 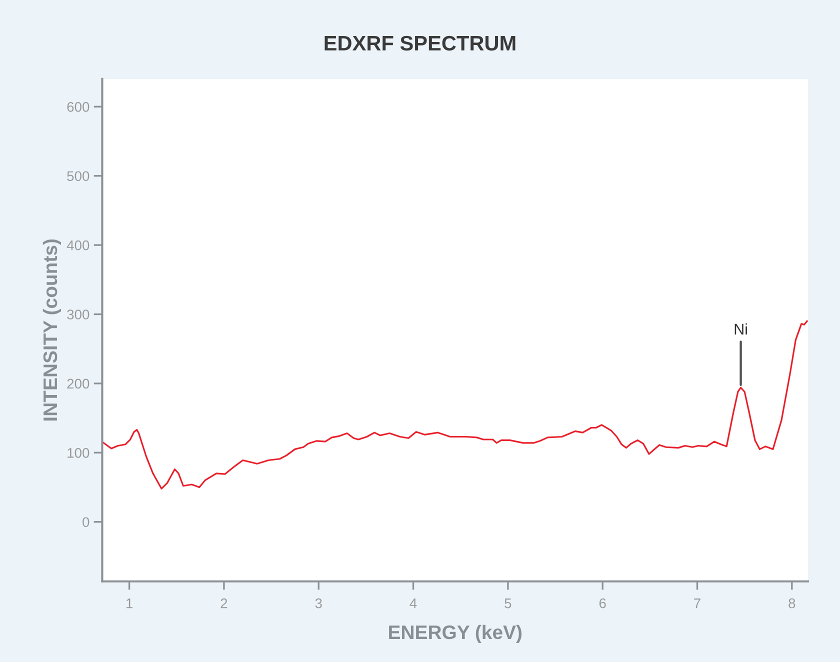 What do you see at coordinates (455, 633) in the screenshot?
I see `x-axis-title: ENERGY (keV)` at bounding box center [455, 633].